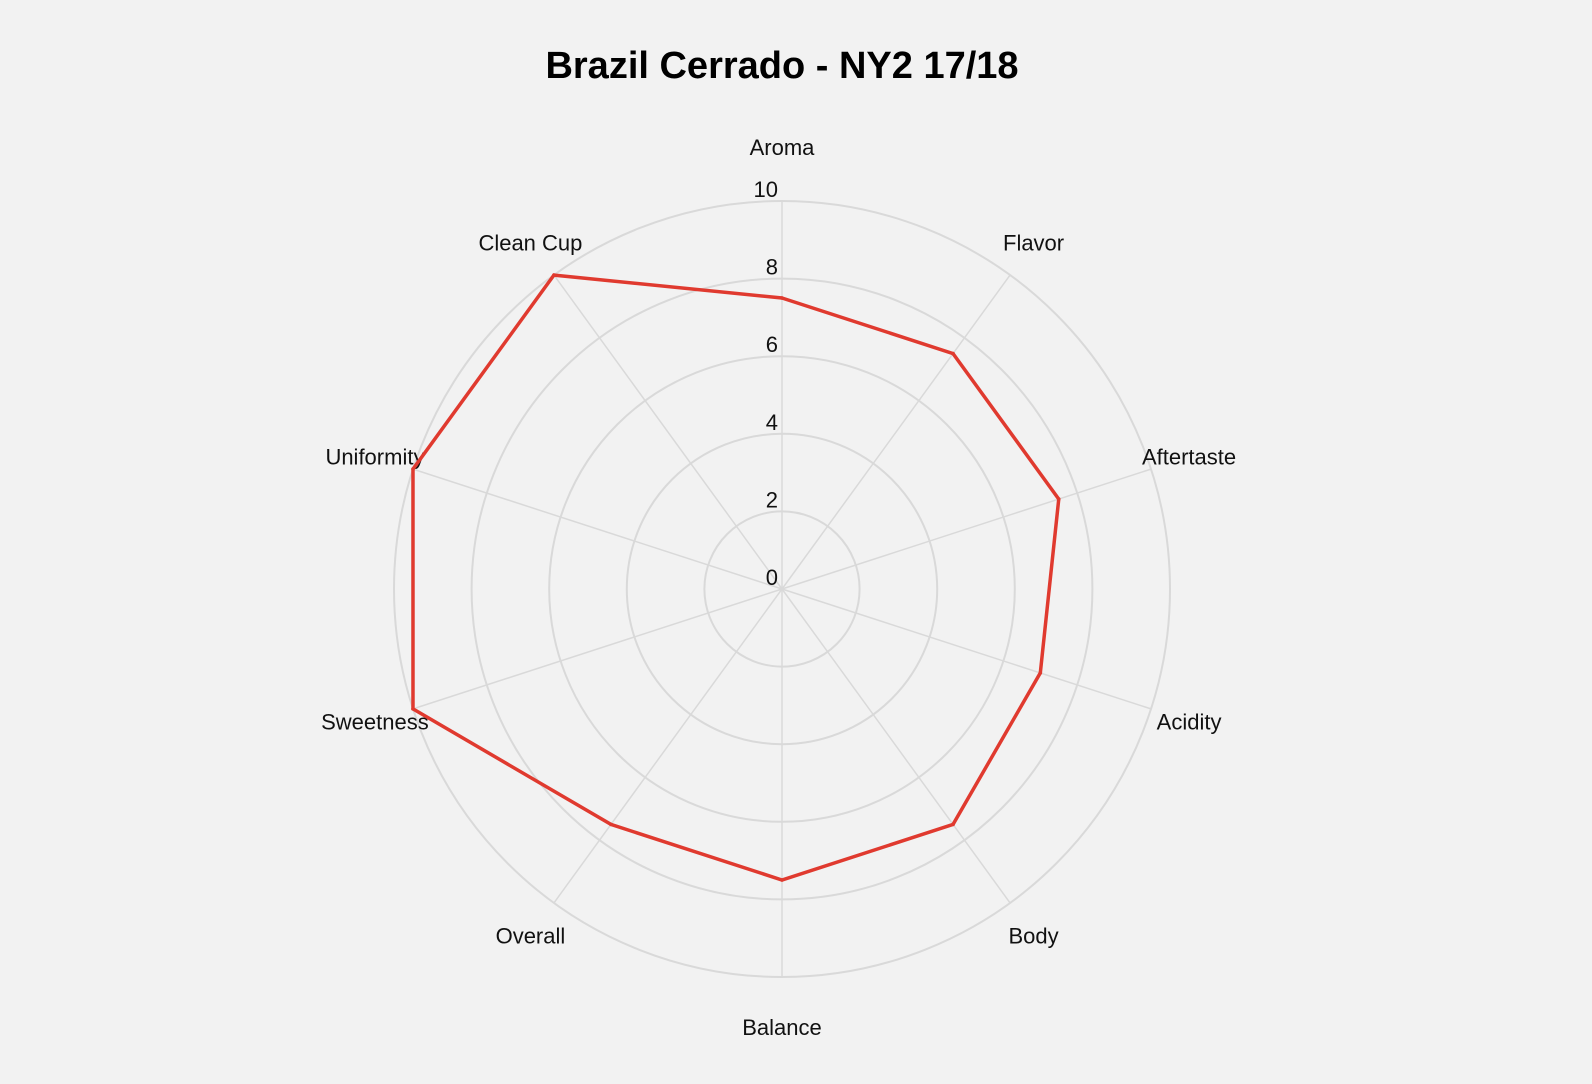  I want to click on category-label: Aroma, so click(783, 147).